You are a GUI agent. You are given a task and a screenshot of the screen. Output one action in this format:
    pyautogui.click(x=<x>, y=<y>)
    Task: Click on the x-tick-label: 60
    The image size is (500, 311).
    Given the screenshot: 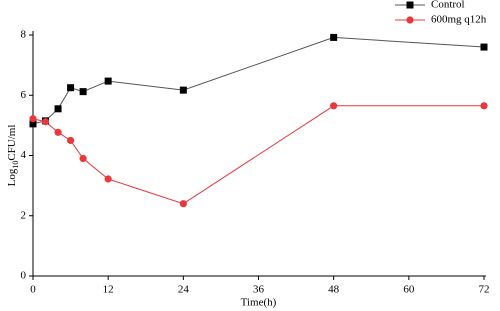 What is the action you would take?
    pyautogui.click(x=409, y=290)
    